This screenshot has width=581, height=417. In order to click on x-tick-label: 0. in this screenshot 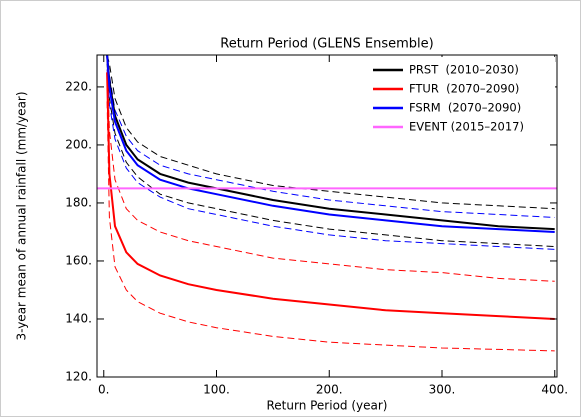, I will do `click(103, 390)`.